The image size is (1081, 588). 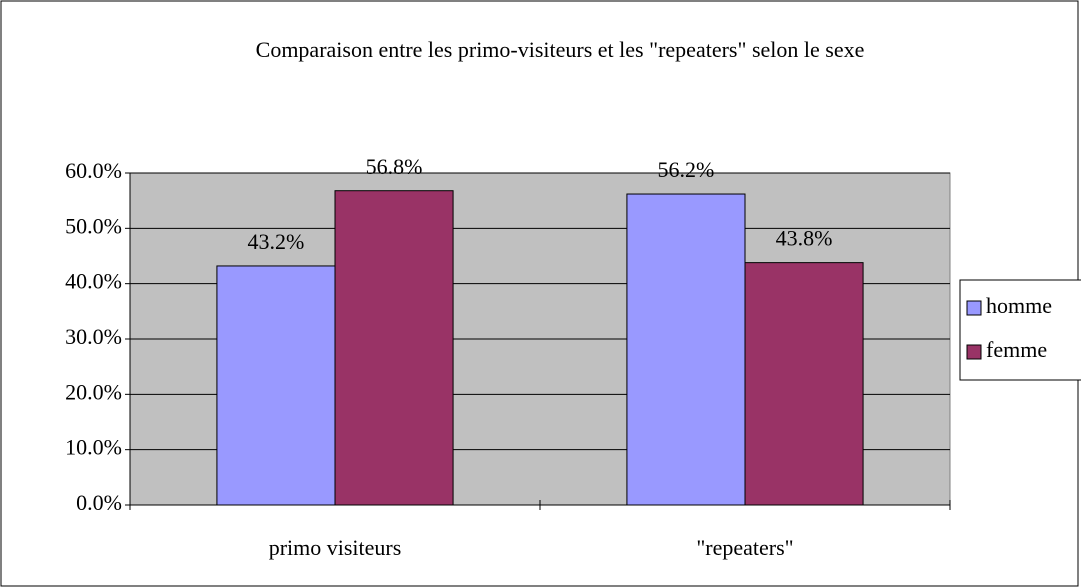 What do you see at coordinates (93, 170) in the screenshot?
I see `y-tick-label: 60.0%` at bounding box center [93, 170].